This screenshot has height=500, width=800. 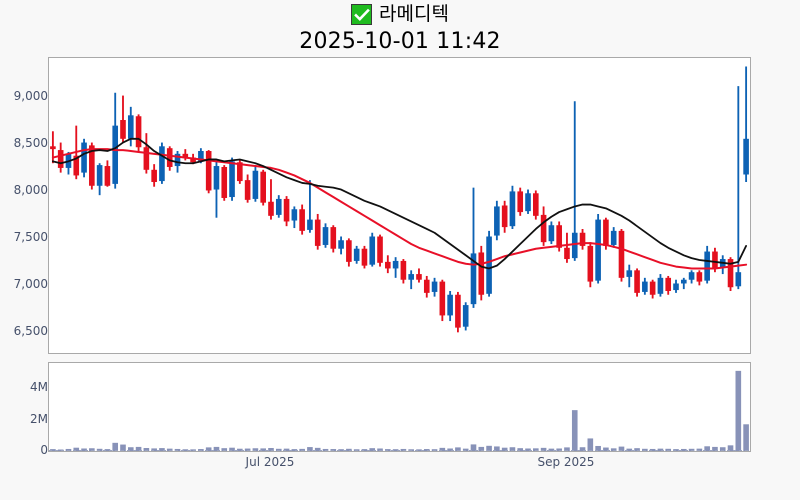 What do you see at coordinates (30, 143) in the screenshot?
I see `price-tick-label: 8,500` at bounding box center [30, 143].